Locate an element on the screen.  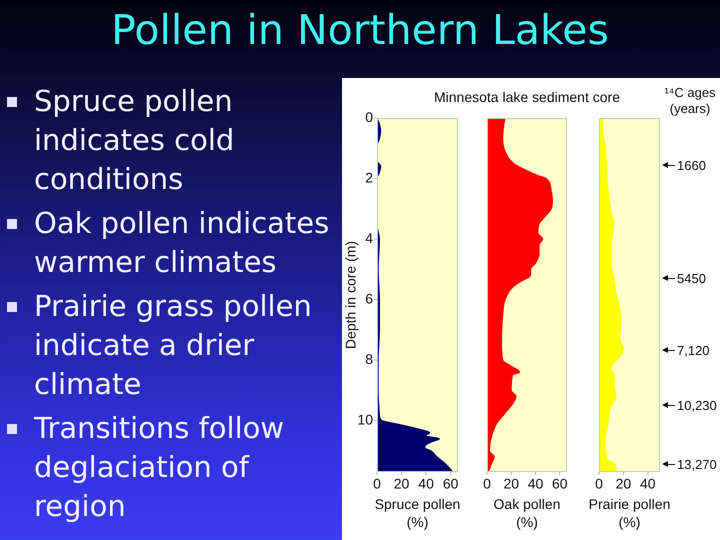
x-axis-title: Spruce pollen (%) is located at coordinates (417, 513).